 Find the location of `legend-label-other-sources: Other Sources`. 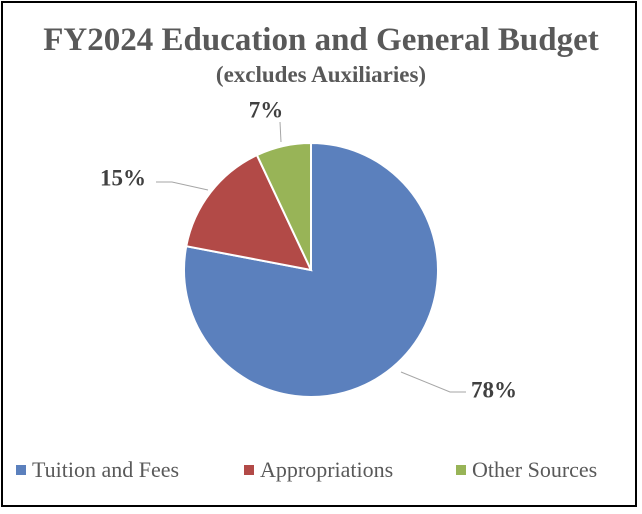

legend-label-other-sources: Other Sources is located at coordinates (535, 469).